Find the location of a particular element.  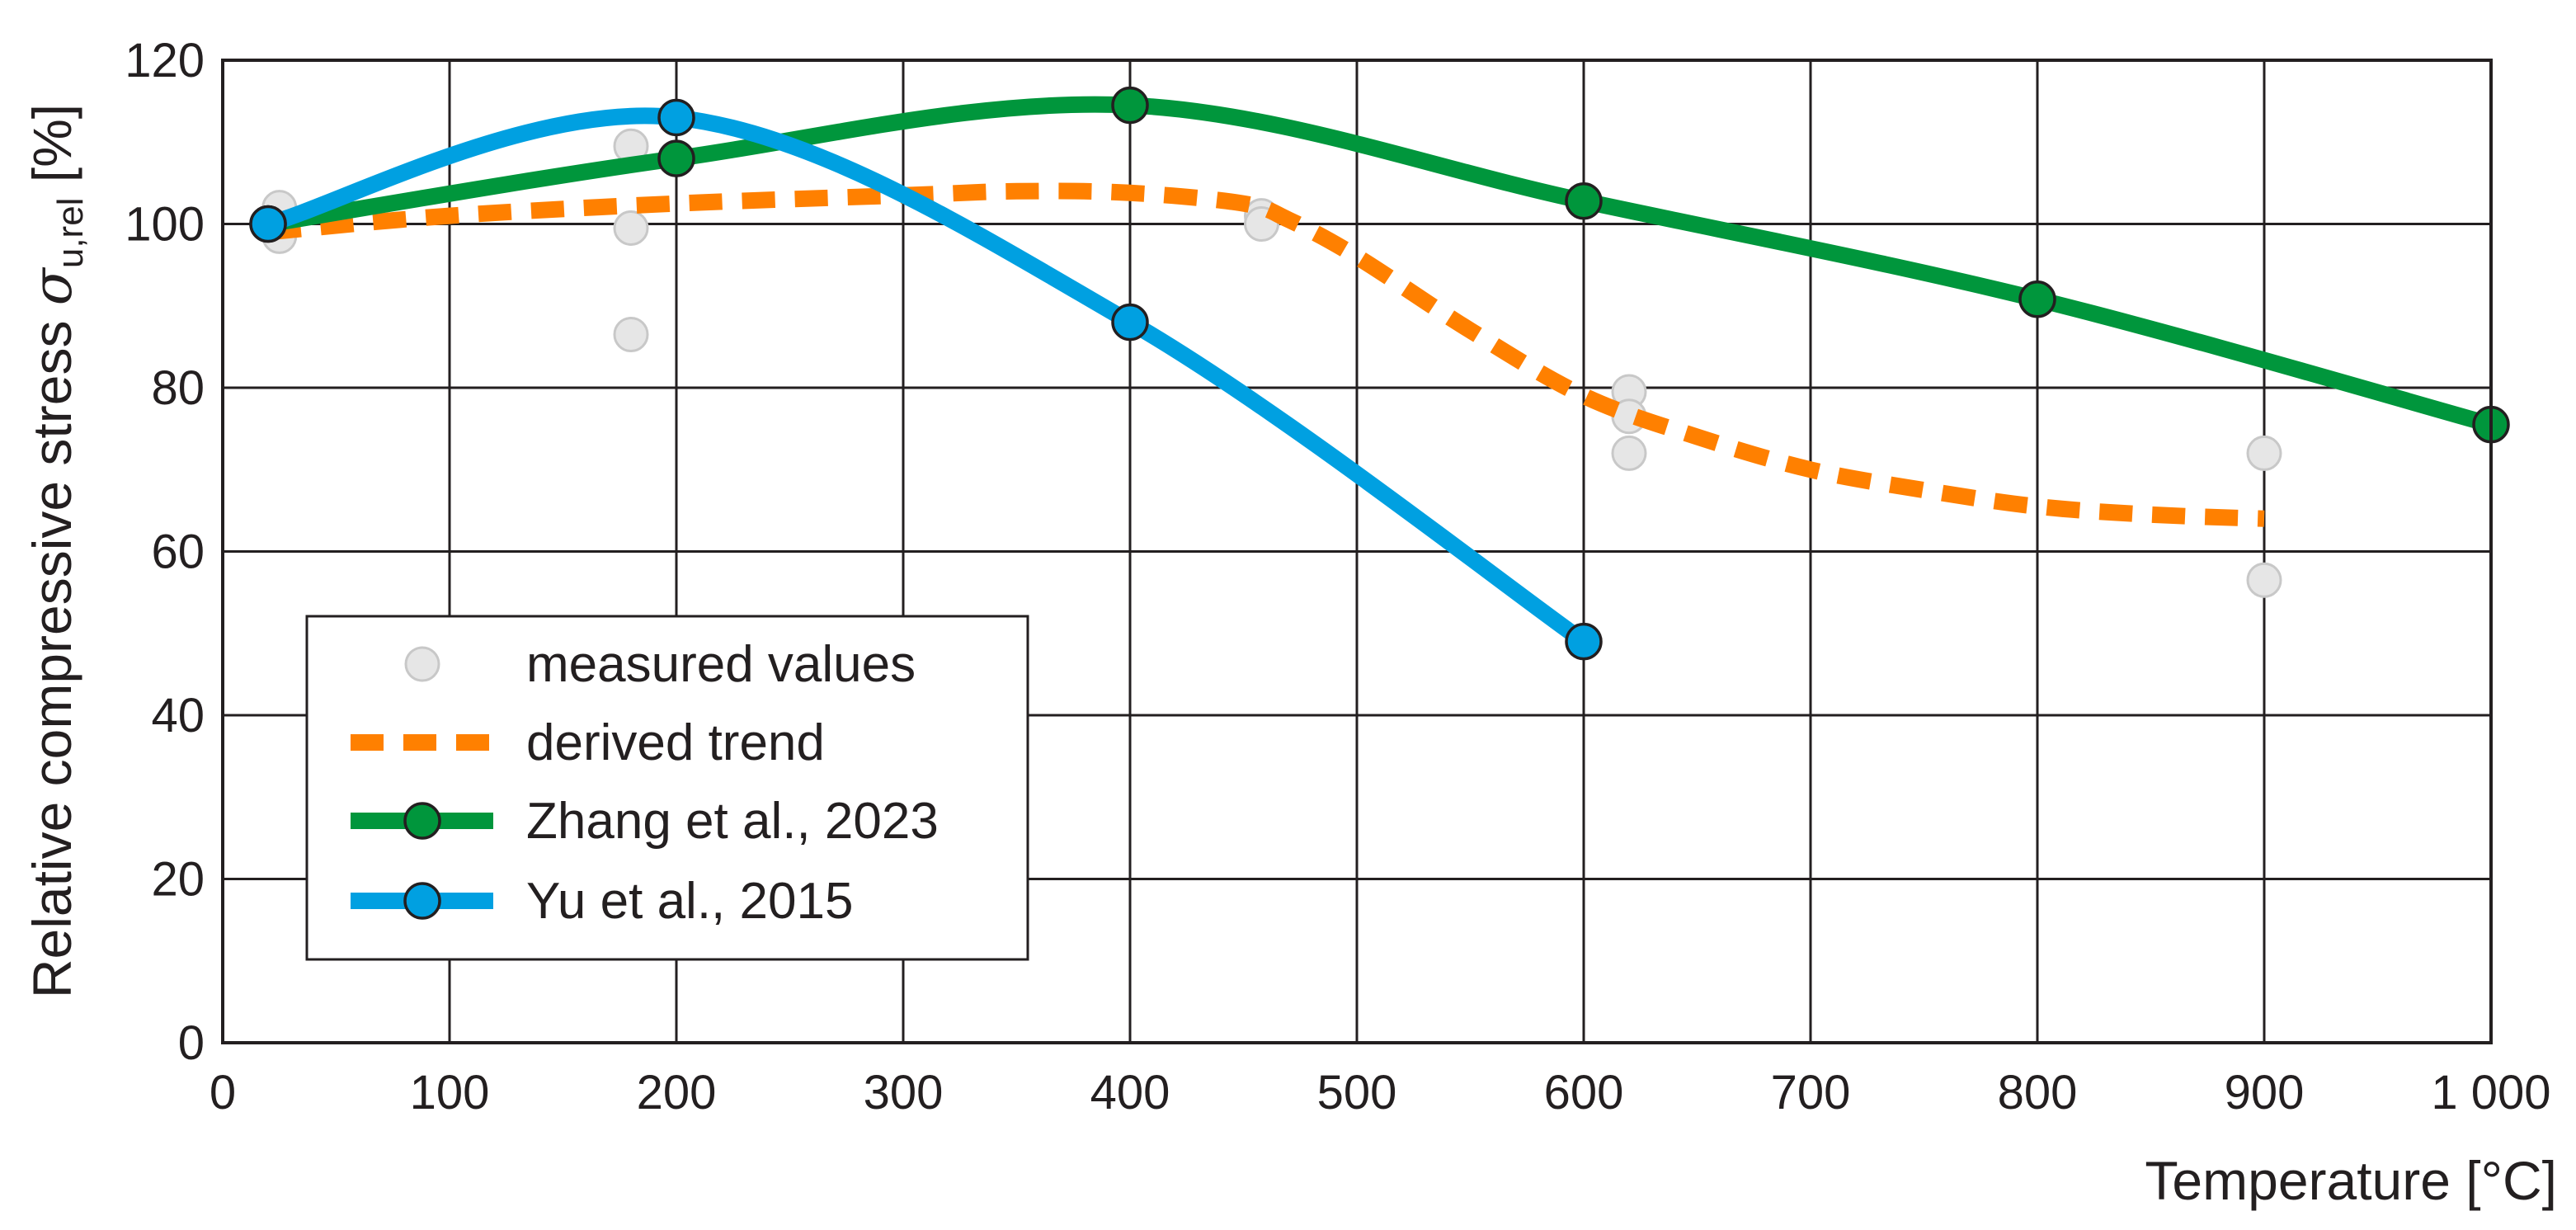

y-axis-title-main: Relative compressive stress is located at coordinates (51, 651).